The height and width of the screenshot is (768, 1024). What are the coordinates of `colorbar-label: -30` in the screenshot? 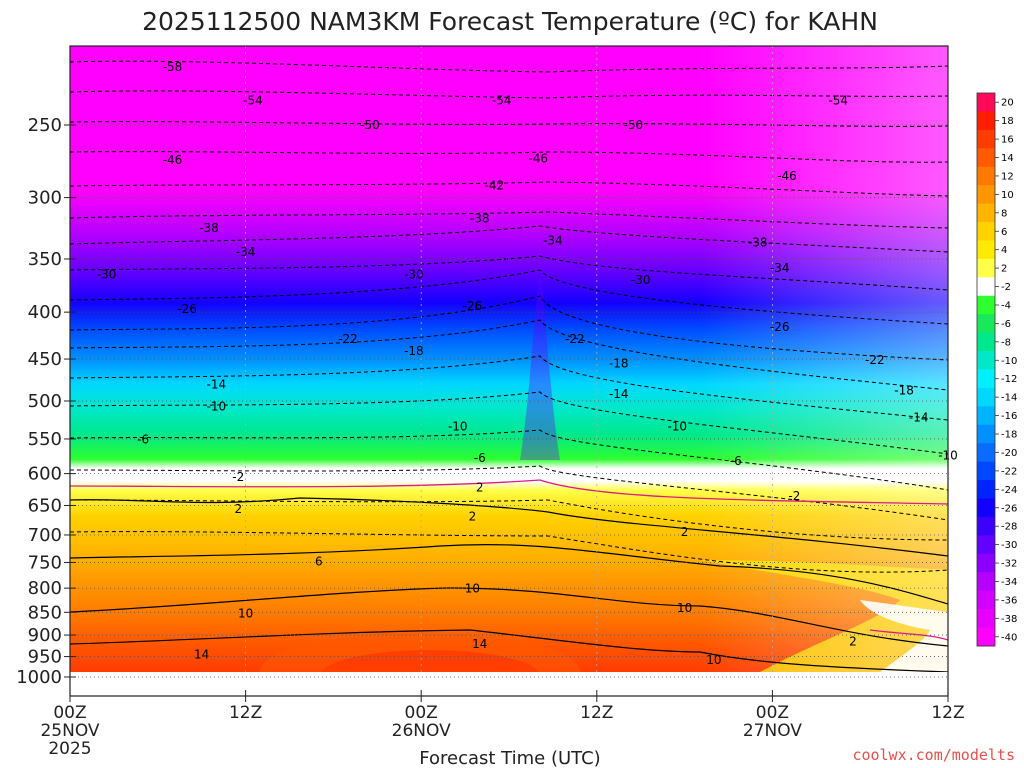 It's located at (1009, 545).